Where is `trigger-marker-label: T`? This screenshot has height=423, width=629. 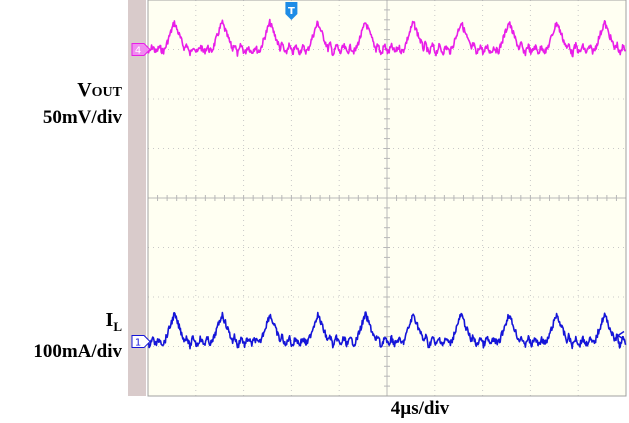
trigger-marker-label: T is located at coordinates (291, 11).